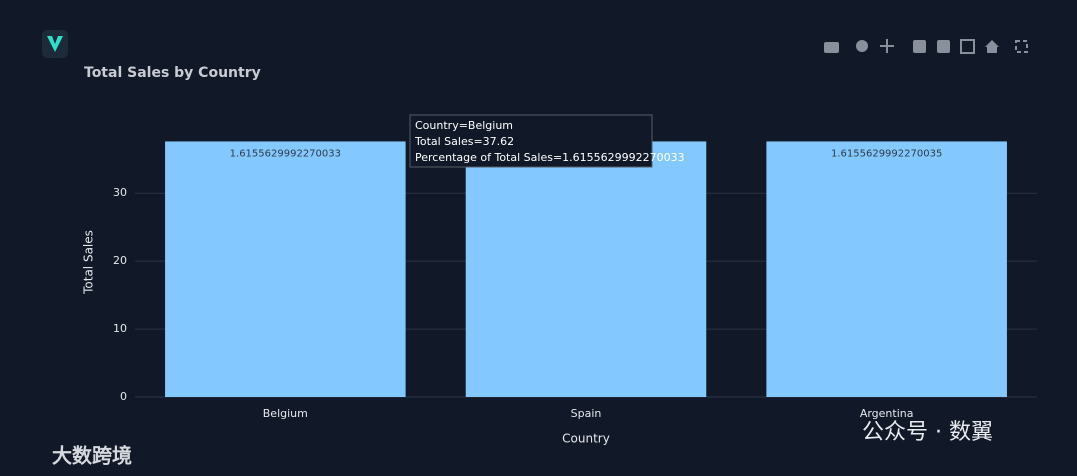 The height and width of the screenshot is (476, 1077). I want to click on zoom-icon, so click(862, 46).